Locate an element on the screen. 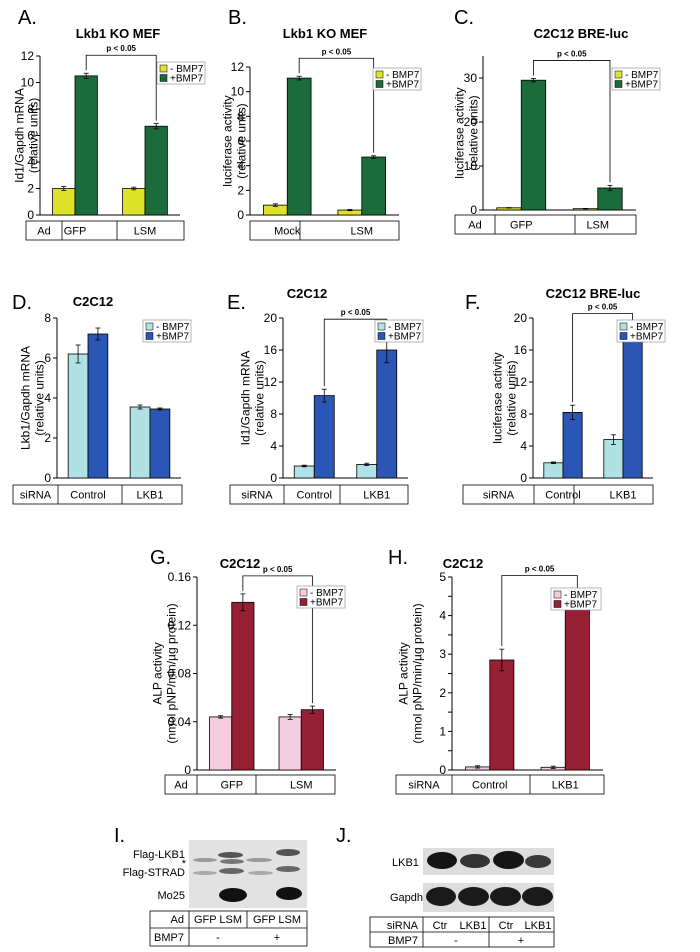 The image size is (700, 952). y-tick-label: 0.04 is located at coordinates (180, 722).